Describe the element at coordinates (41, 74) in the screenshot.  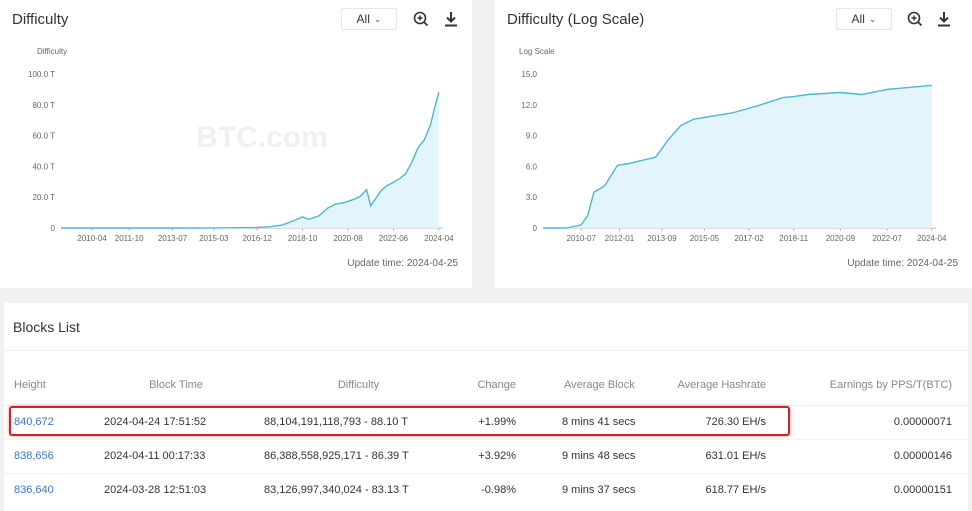
I see `y-tick-label: 100.0 T` at that location.